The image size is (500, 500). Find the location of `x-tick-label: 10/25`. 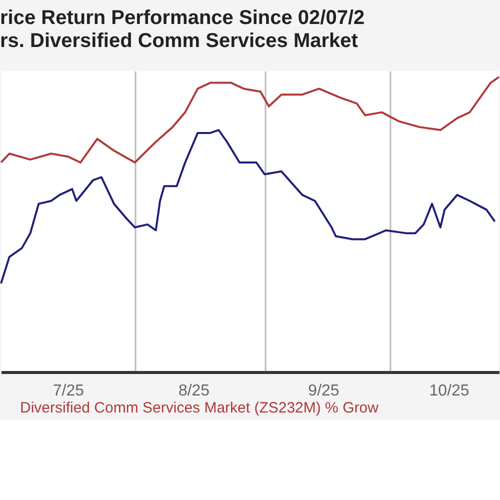

x-tick-label: 10/25 is located at coordinates (449, 391).